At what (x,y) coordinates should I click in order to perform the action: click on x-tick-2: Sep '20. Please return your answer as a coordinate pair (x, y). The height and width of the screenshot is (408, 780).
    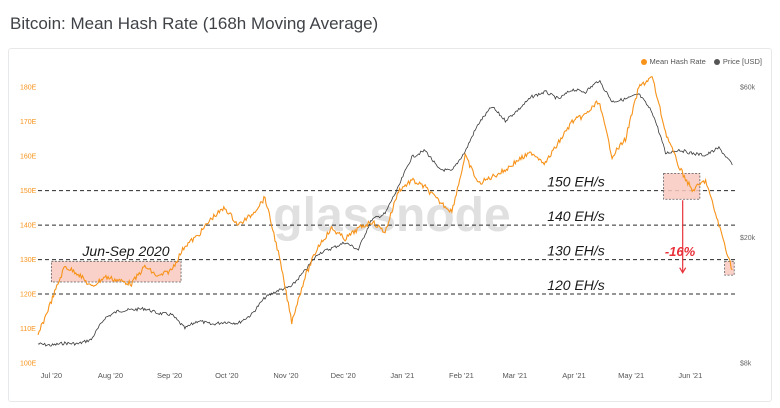
    Looking at the image, I should click on (169, 375).